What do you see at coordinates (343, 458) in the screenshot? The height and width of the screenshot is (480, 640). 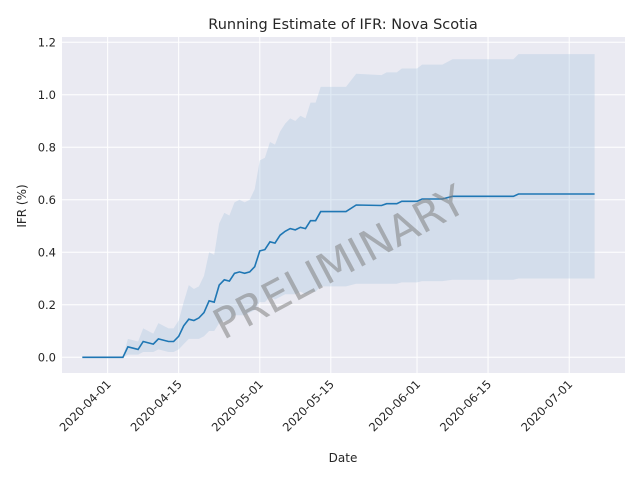 I see `x-axis-label: Date` at bounding box center [343, 458].